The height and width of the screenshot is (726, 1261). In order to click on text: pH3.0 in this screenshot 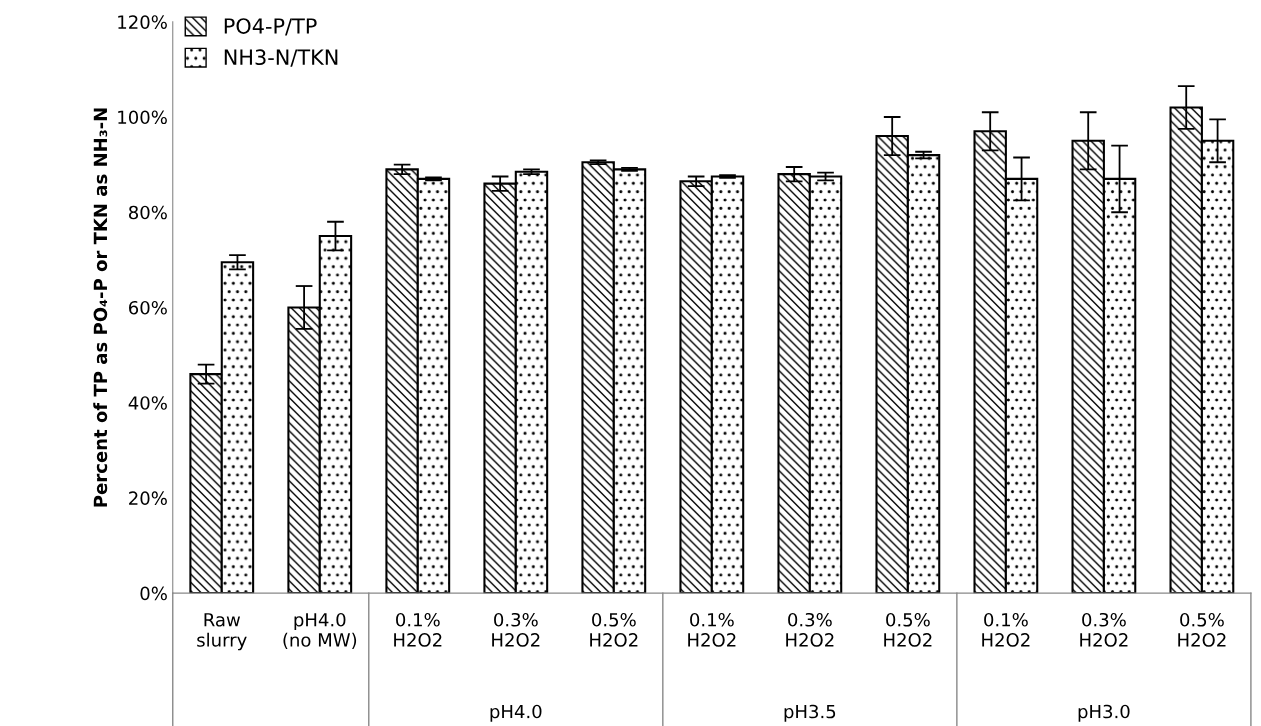, I will do `click(1104, 713)`.